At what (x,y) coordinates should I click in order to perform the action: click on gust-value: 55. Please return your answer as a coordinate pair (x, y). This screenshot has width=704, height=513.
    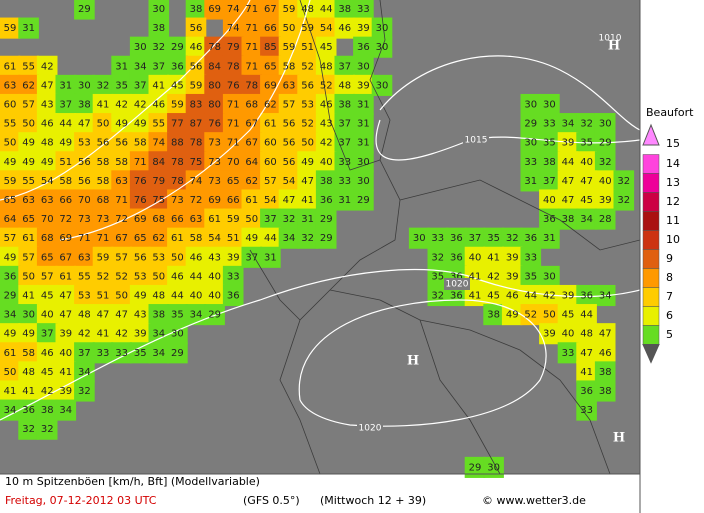
    Looking at the image, I should click on (158, 124).